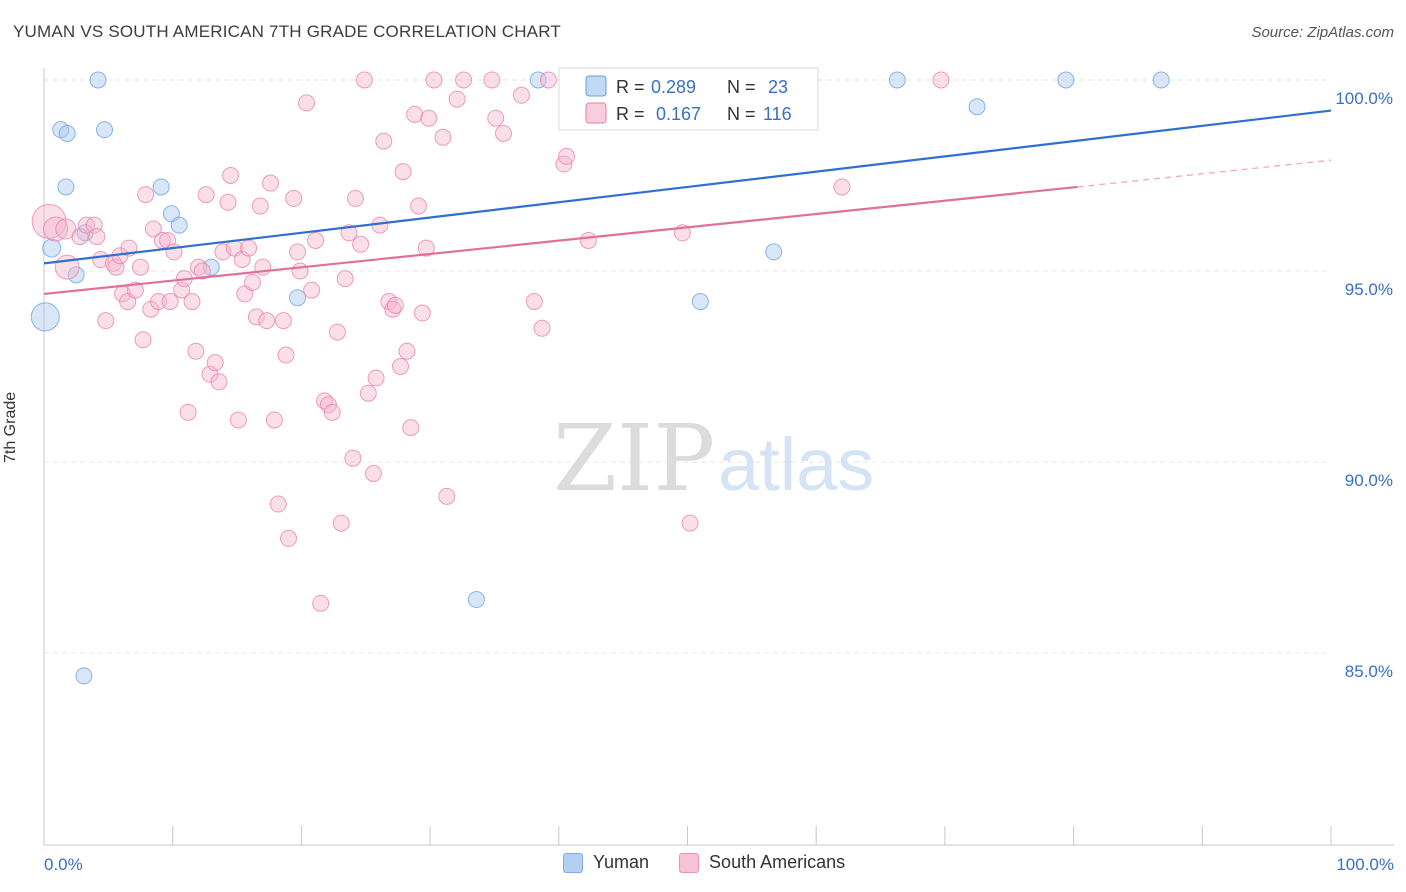 The height and width of the screenshot is (892, 1406). Describe the element at coordinates (606, 862) in the screenshot. I see `legend-item-yuman: Yuman` at that location.